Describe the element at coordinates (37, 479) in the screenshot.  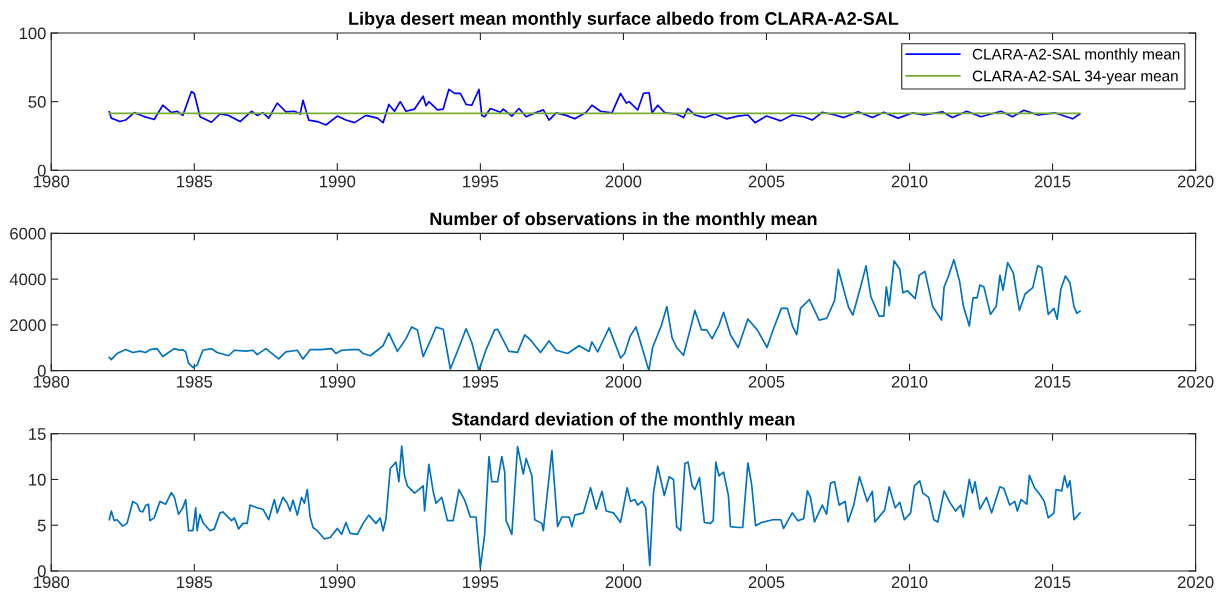
I see `y-tick-label: 10` at that location.